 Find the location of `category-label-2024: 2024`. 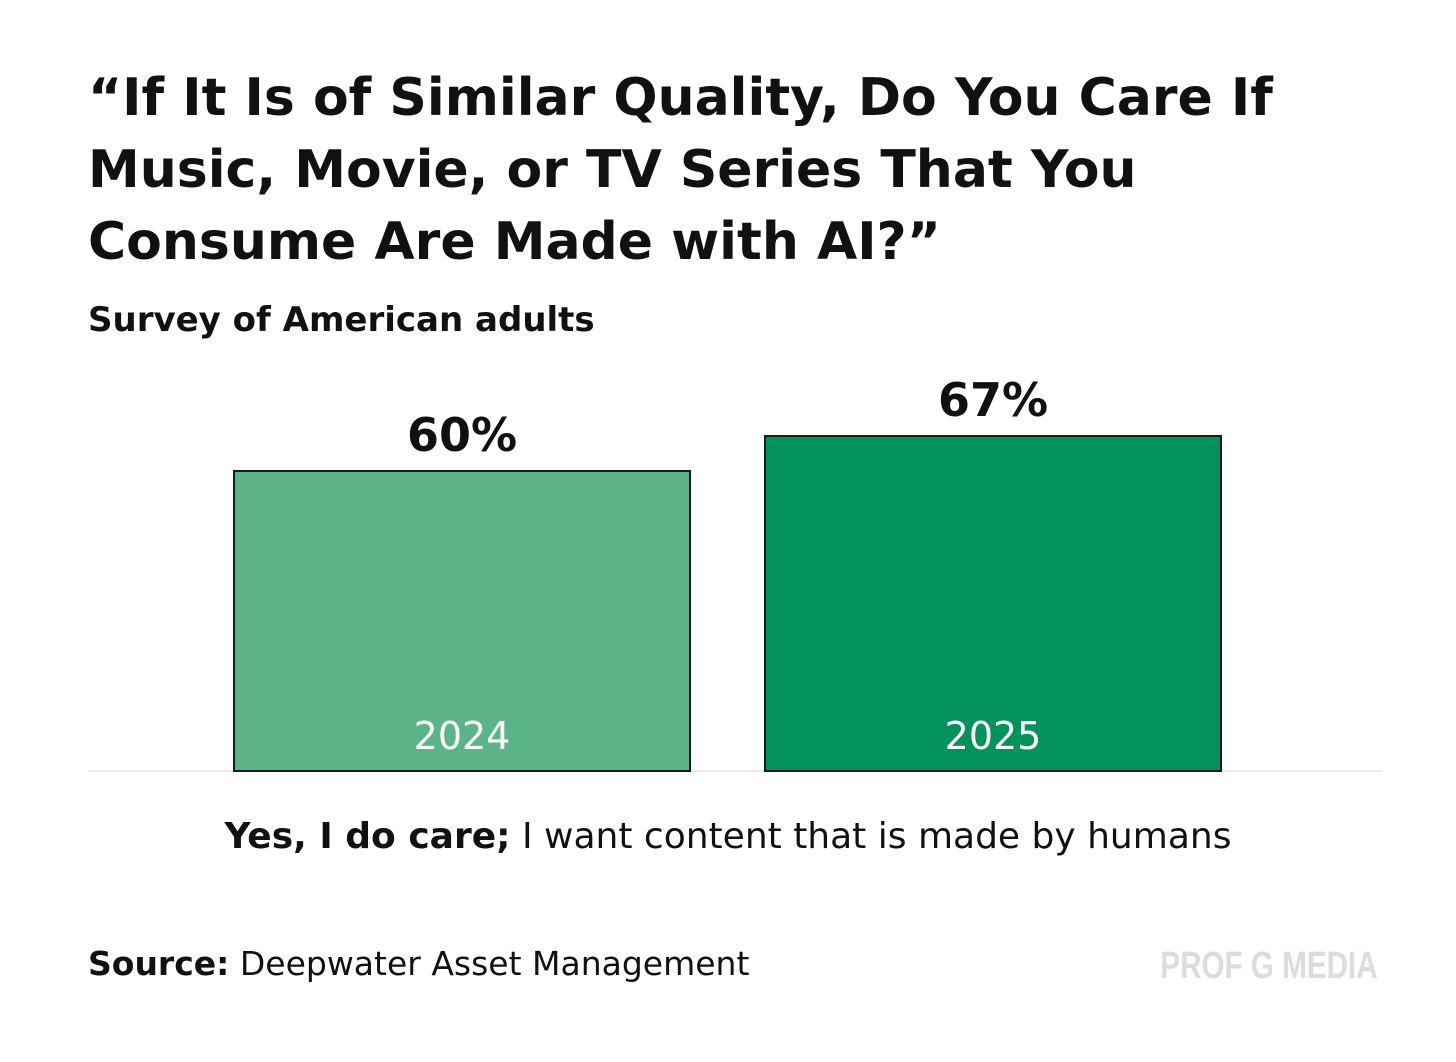

category-label-2024: 2024 is located at coordinates (462, 736).